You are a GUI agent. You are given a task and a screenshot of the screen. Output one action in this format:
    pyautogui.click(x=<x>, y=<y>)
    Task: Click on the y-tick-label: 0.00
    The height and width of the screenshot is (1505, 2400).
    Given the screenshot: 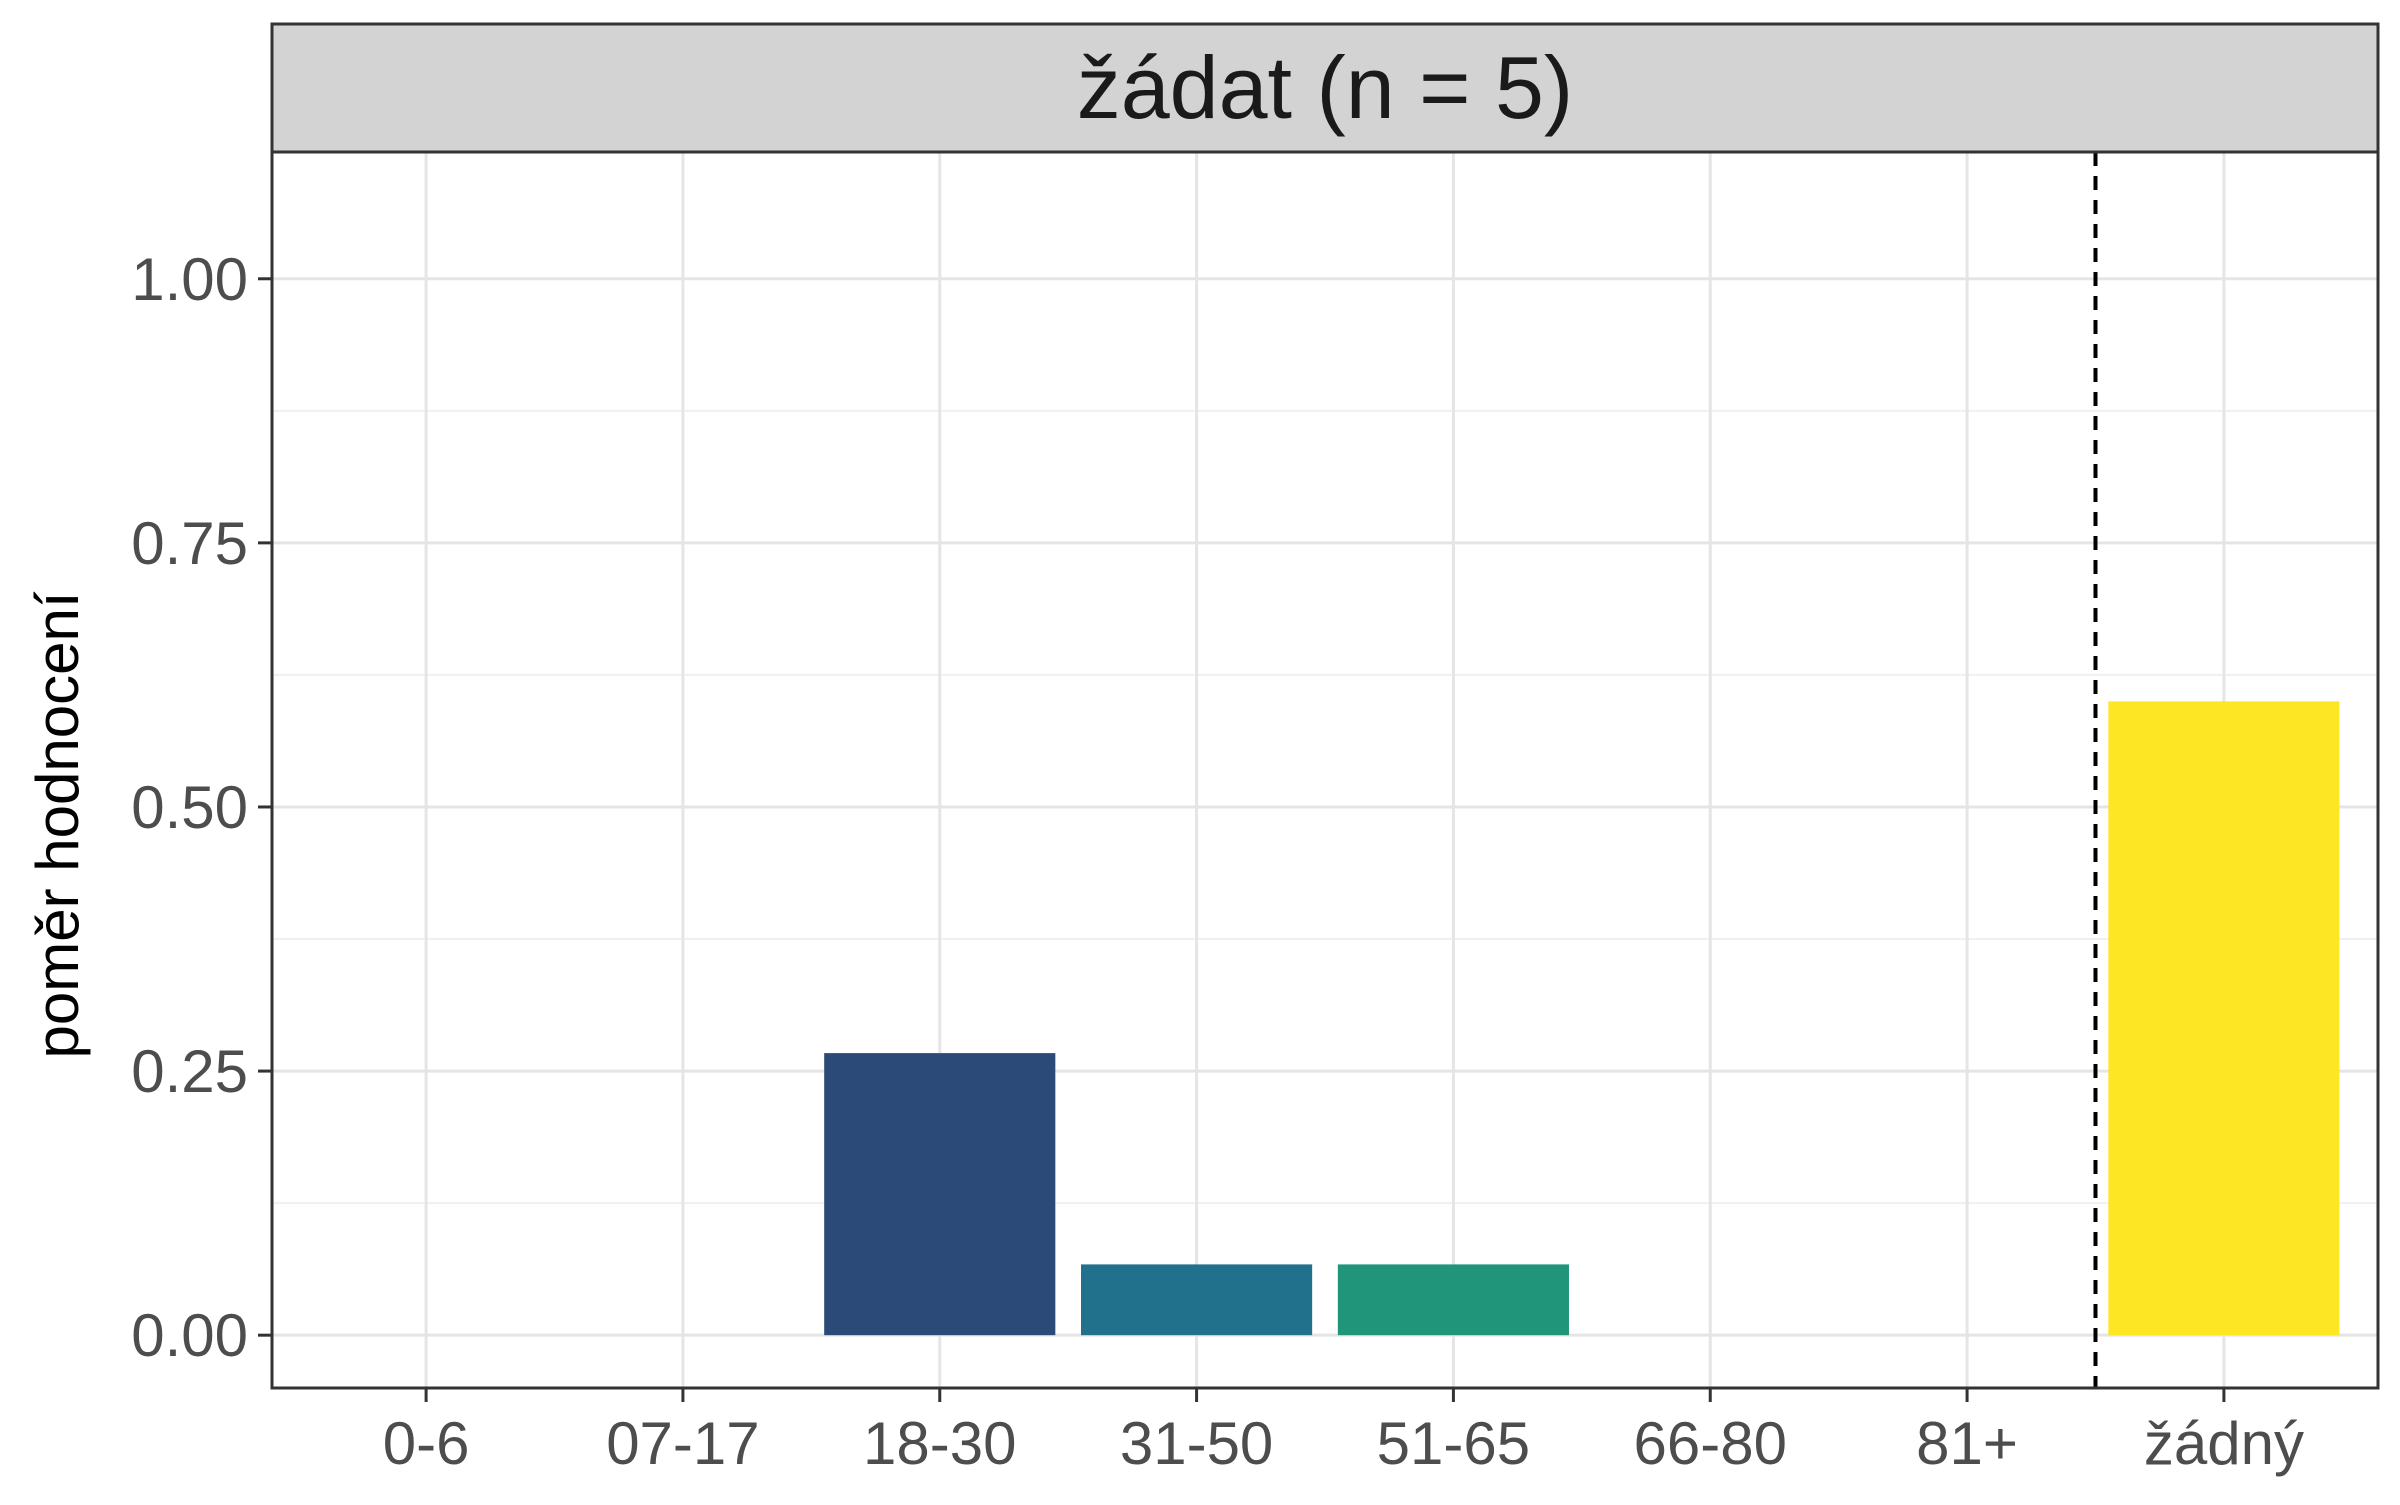 What is the action you would take?
    pyautogui.click(x=189, y=1335)
    